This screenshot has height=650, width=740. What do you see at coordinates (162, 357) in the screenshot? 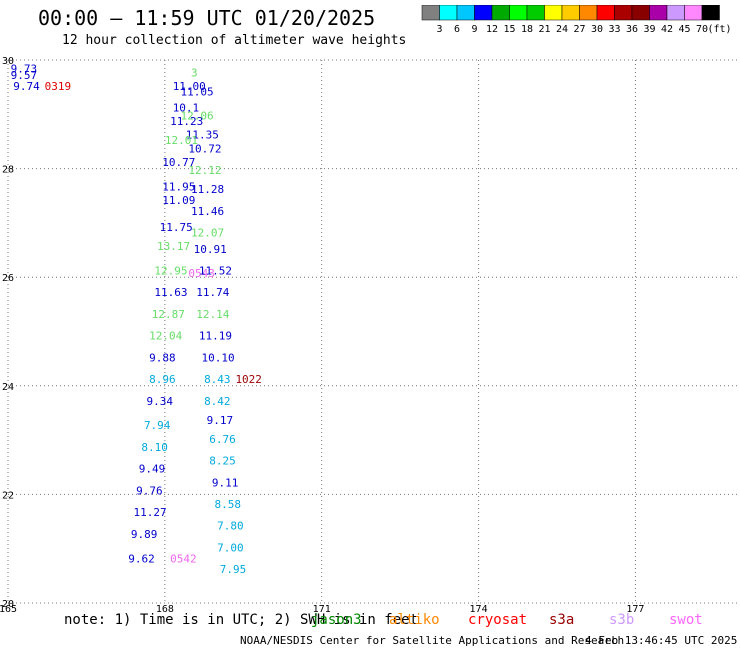
I see `data-point-label: 9.88` at bounding box center [162, 357].